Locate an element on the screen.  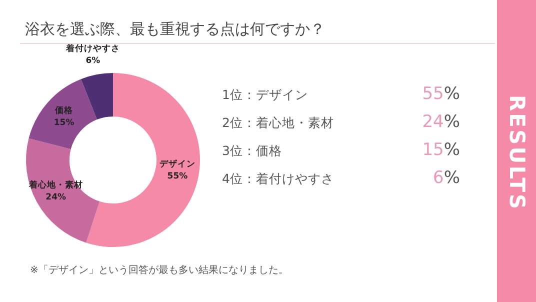
text: 55% is located at coordinates (441, 94).